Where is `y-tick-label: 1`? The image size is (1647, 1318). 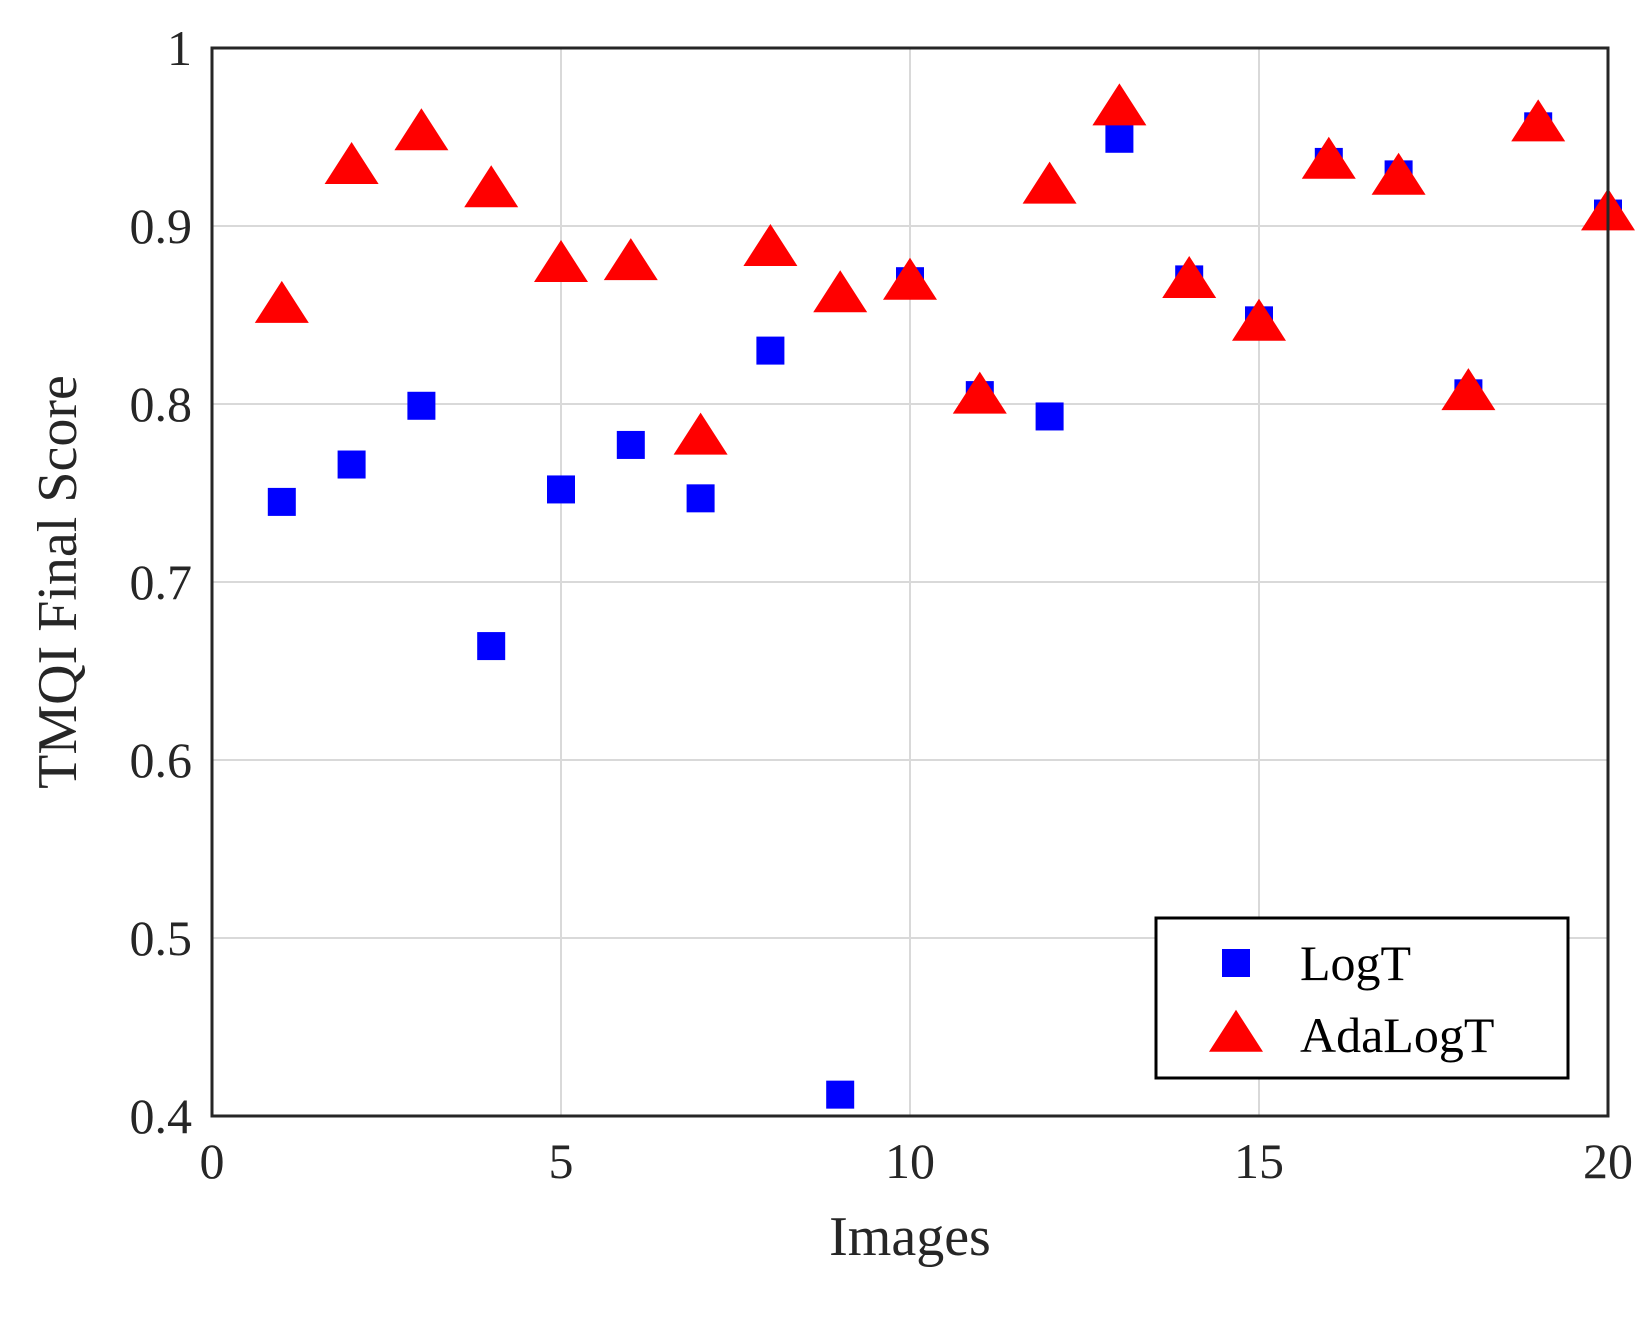 y-tick-label: 1 is located at coordinates (179, 48).